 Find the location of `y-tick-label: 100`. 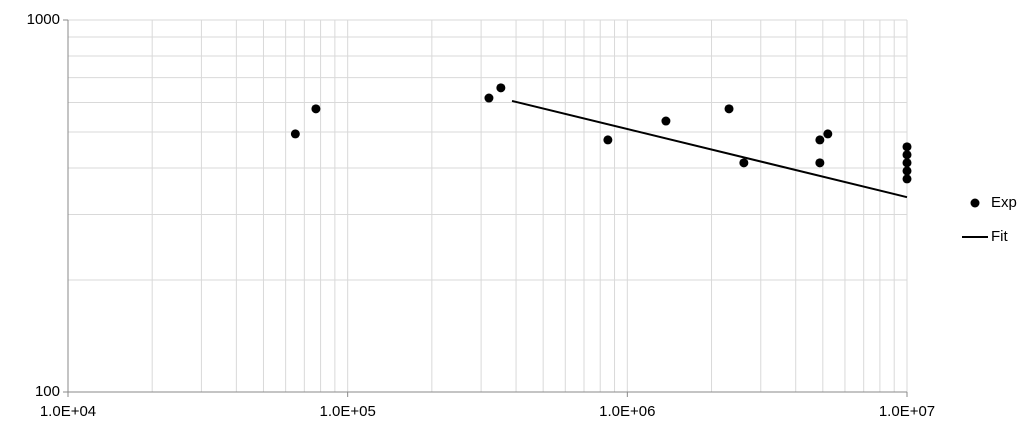

y-tick-label: 100 is located at coordinates (47, 391).